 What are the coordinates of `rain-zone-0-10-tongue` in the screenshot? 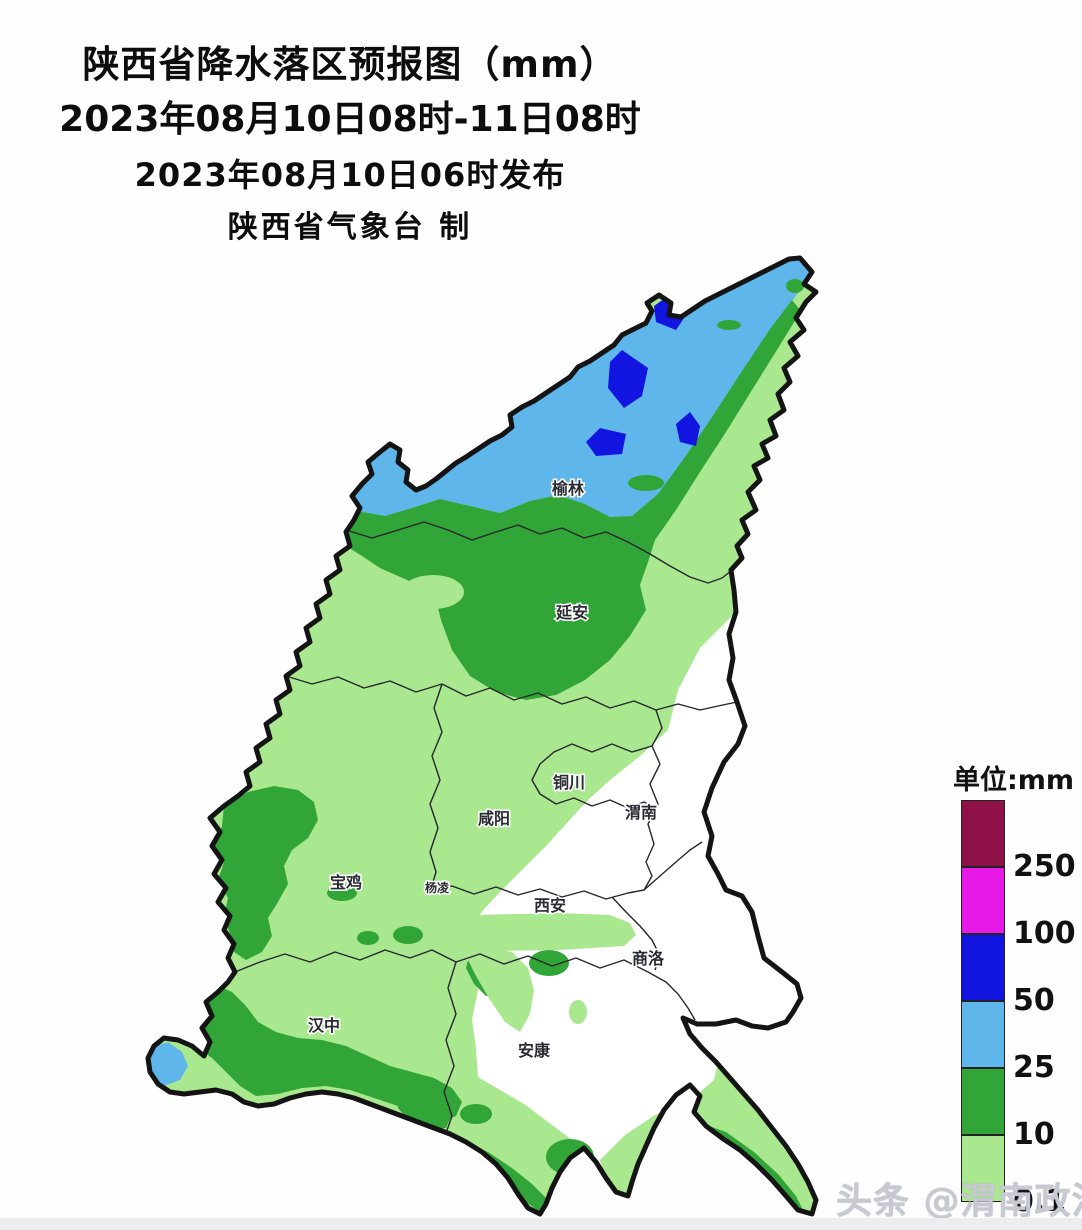 It's located at (498, 985).